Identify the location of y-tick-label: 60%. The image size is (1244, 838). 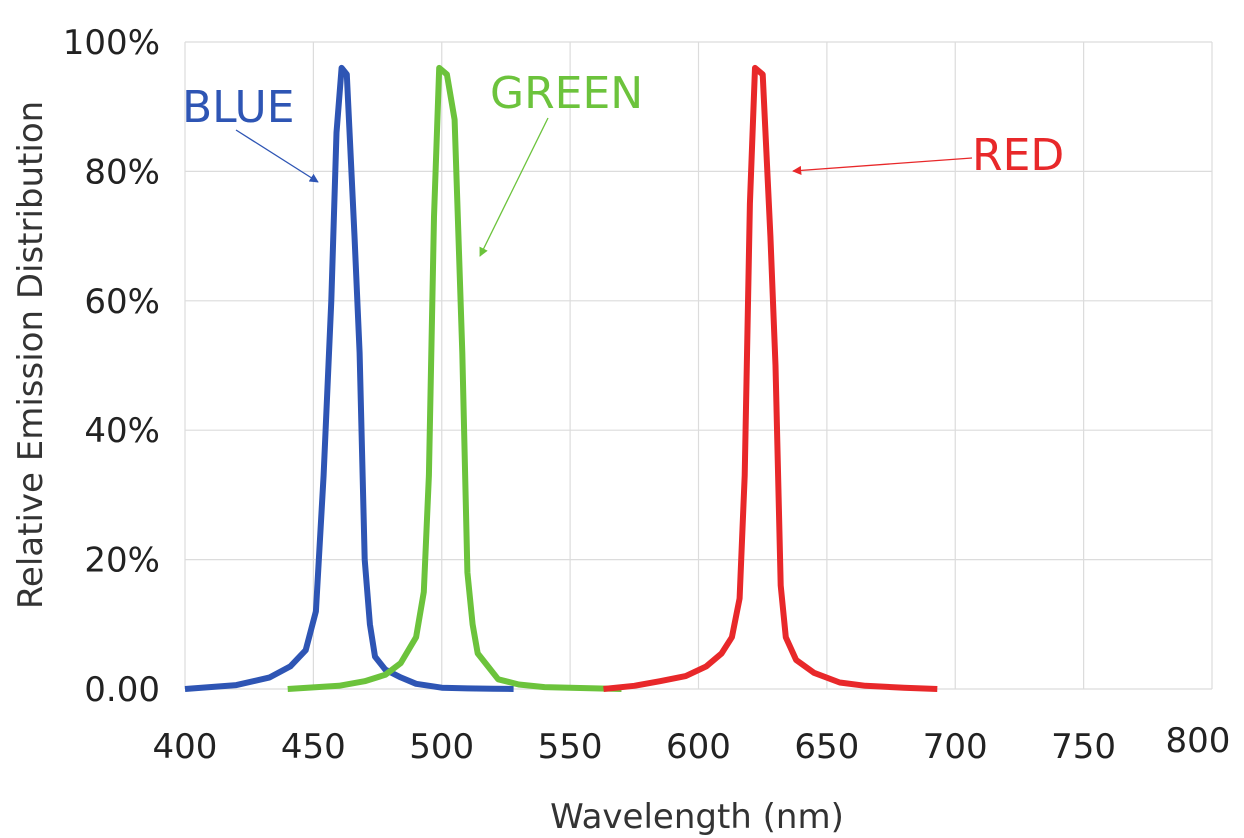
(122, 302).